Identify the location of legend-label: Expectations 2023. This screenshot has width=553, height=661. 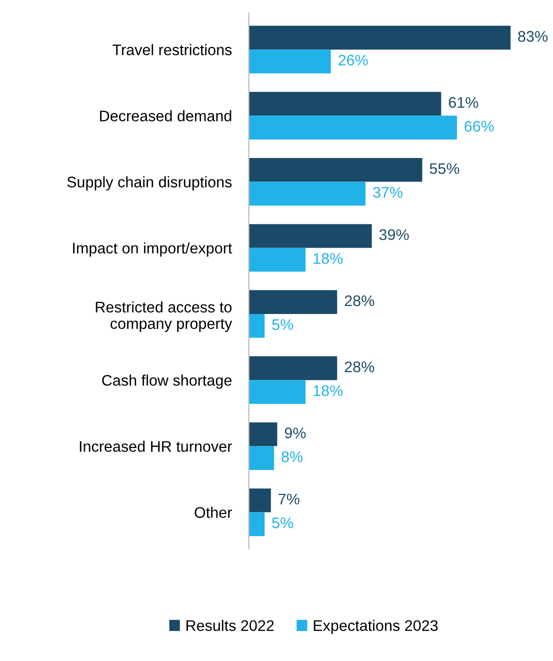
(376, 627).